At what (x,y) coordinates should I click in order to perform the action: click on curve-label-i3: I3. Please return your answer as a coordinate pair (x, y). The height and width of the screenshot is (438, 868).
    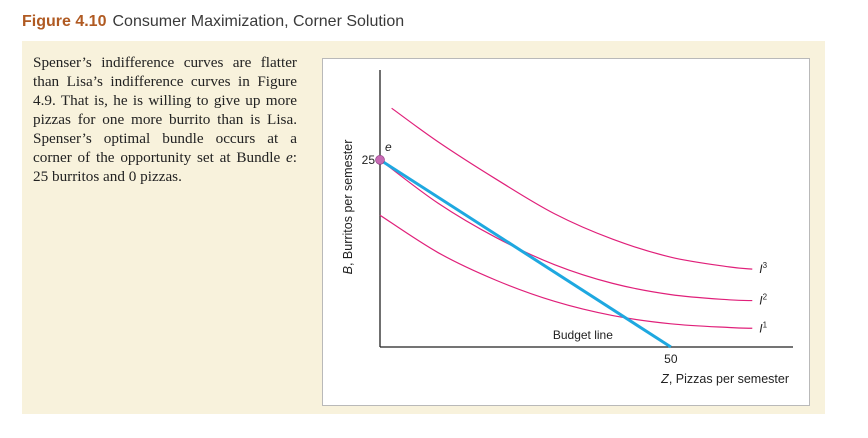
    Looking at the image, I should click on (763, 268).